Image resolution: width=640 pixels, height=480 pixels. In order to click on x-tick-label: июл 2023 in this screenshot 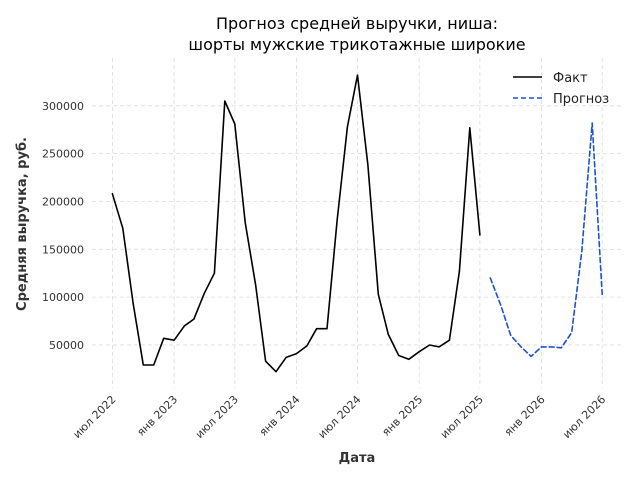, I will do `click(217, 417)`.